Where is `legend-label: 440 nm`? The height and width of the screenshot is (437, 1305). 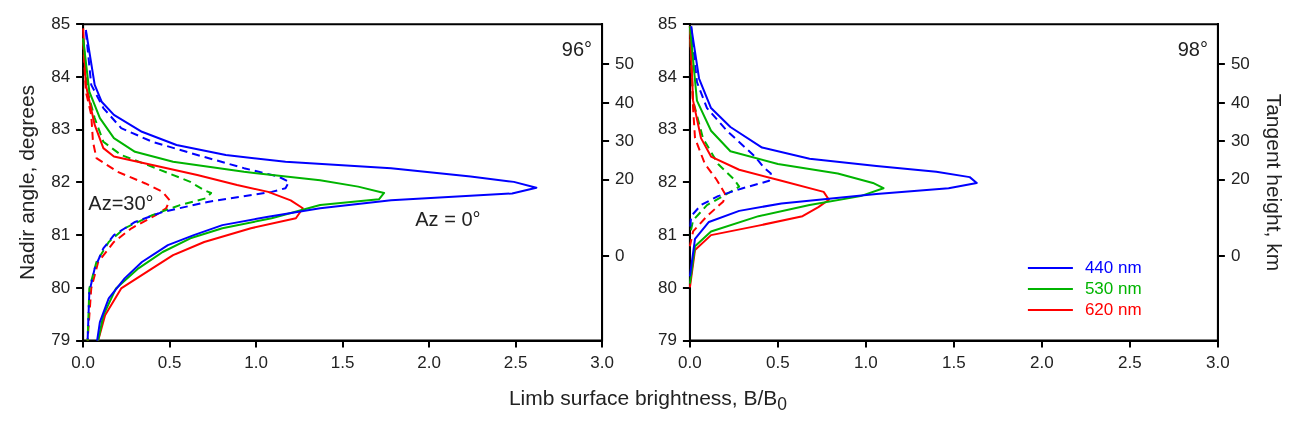 legend-label: 440 nm is located at coordinates (1113, 267).